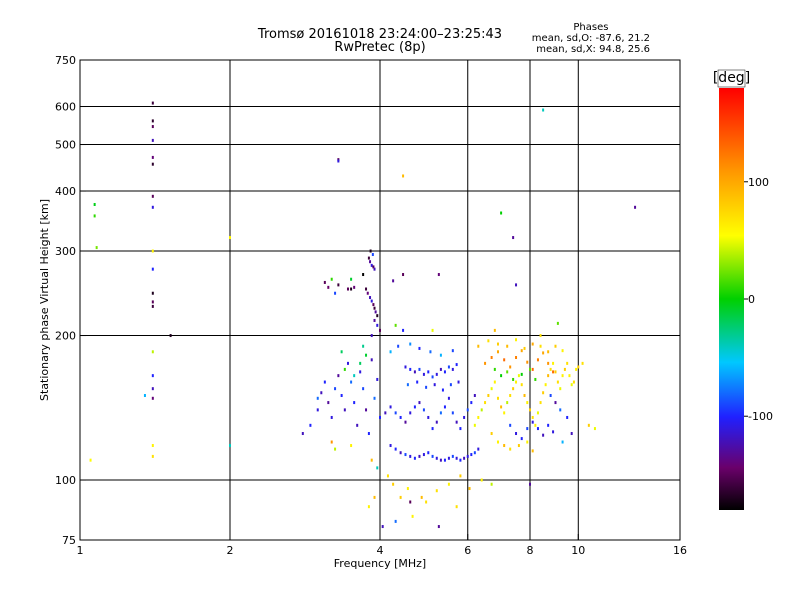 Image resolution: width=800 pixels, height=600 pixels. What do you see at coordinates (65, 107) in the screenshot?
I see `y-tick-label: 600` at bounding box center [65, 107].